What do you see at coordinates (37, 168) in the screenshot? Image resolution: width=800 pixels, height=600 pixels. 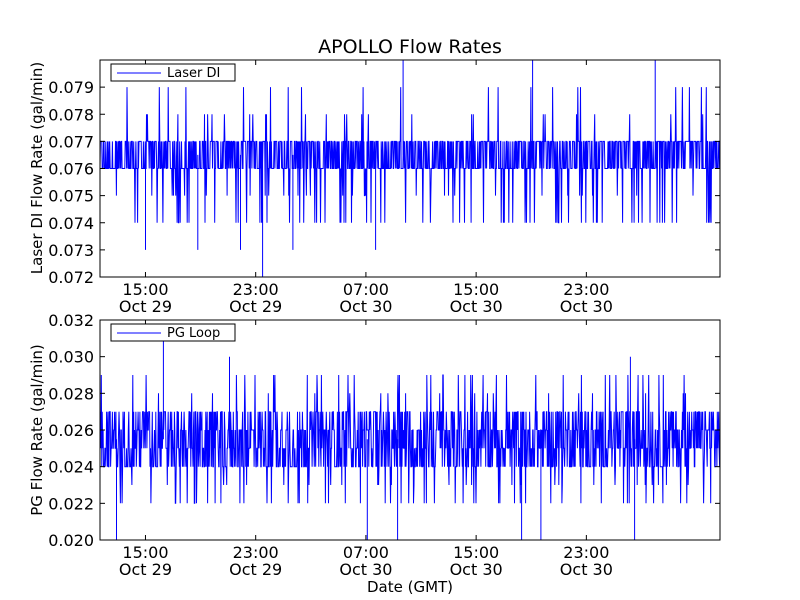 I see `top-y-axis-label: Laser DI Flow Rate (gal/min)` at bounding box center [37, 168].